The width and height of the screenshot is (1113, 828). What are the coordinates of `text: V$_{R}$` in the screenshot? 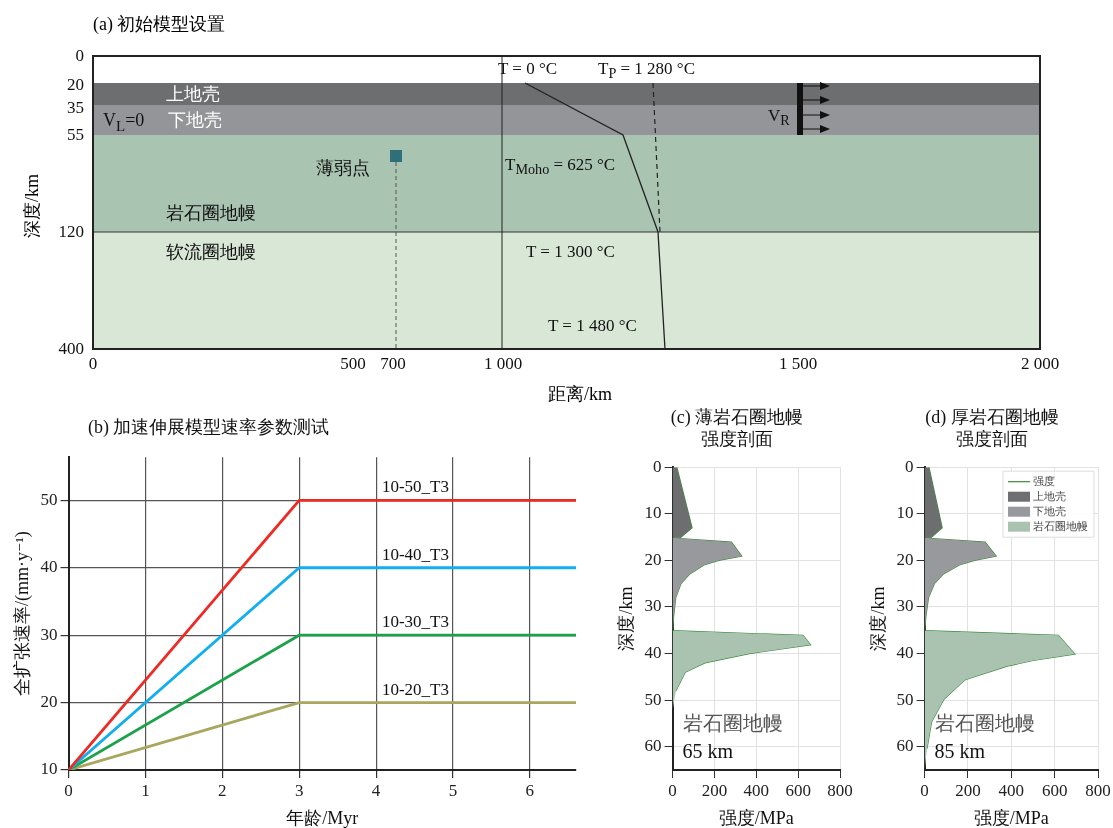 It's located at (779, 118).